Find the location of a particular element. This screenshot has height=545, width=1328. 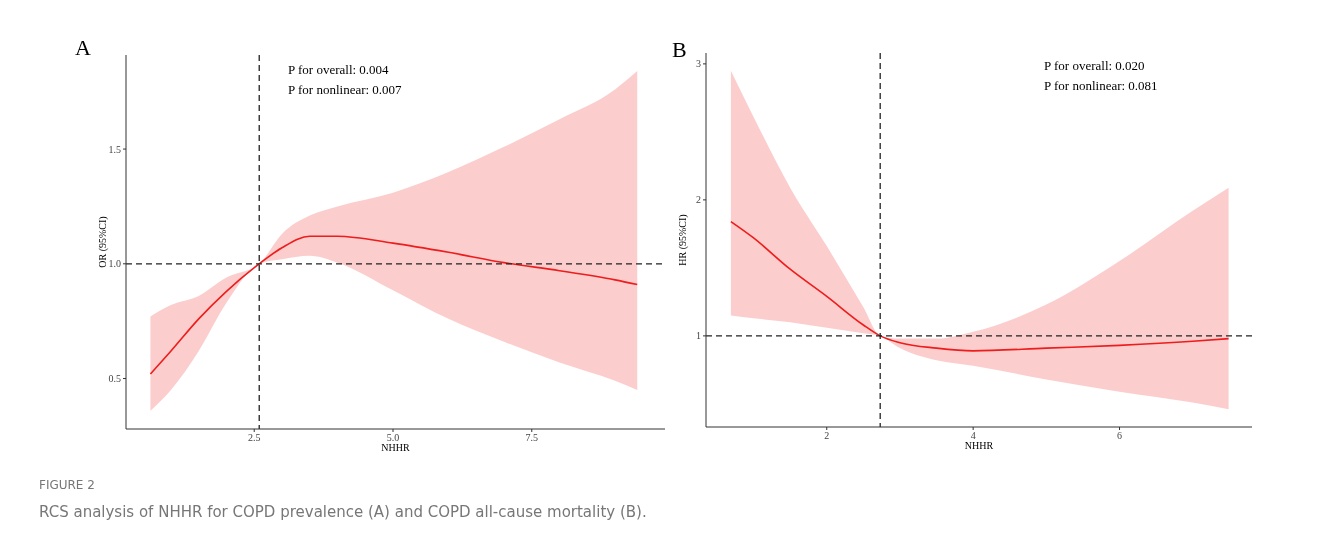

x-tick-label: 2 is located at coordinates (827, 435).